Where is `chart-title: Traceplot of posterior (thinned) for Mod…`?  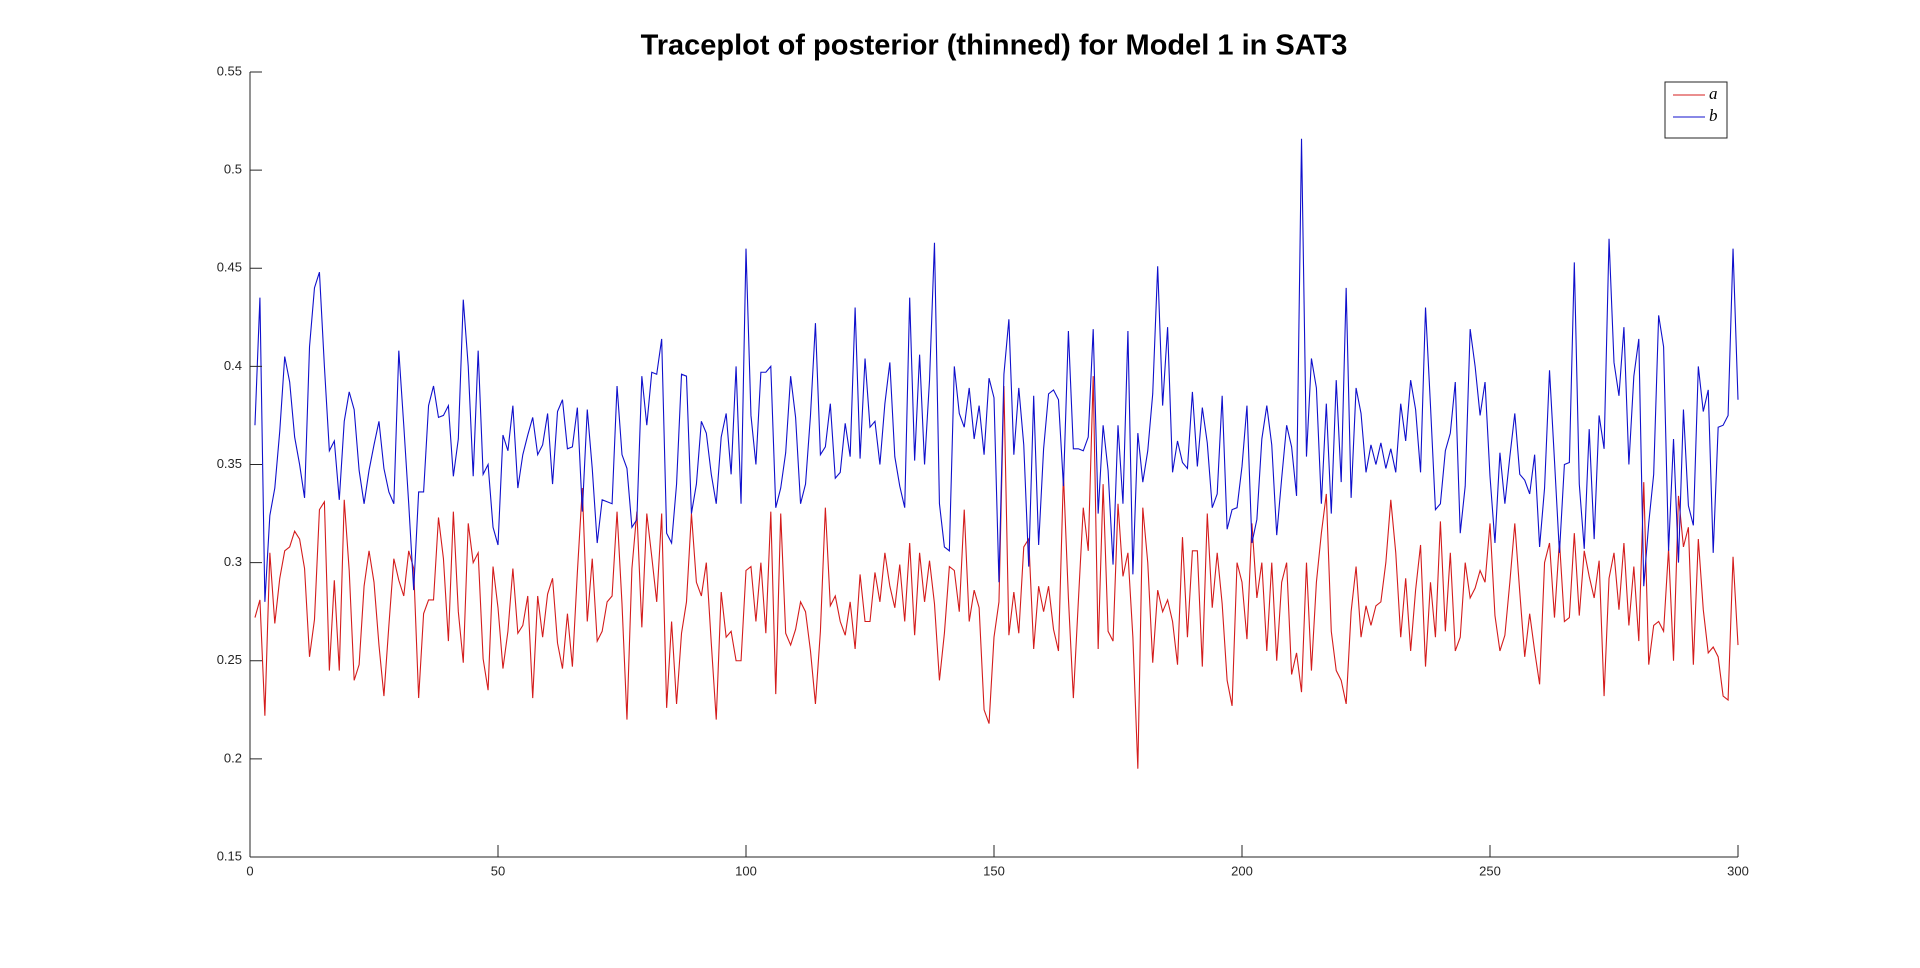 chart-title: Traceplot of posterior (thinned) for Mod… is located at coordinates (994, 46).